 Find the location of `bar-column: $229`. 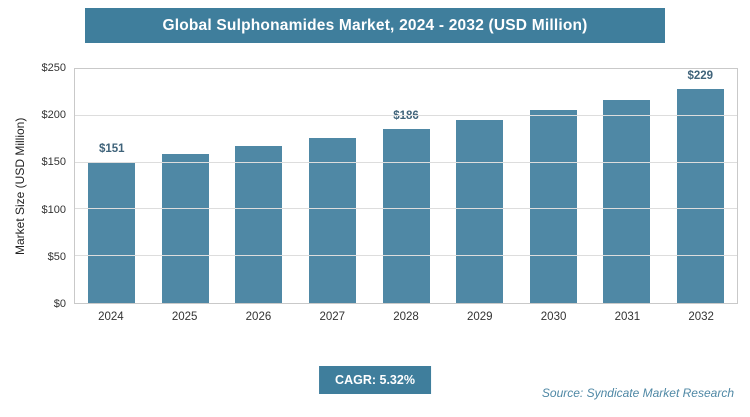

bar-column: $229 is located at coordinates (701, 186).